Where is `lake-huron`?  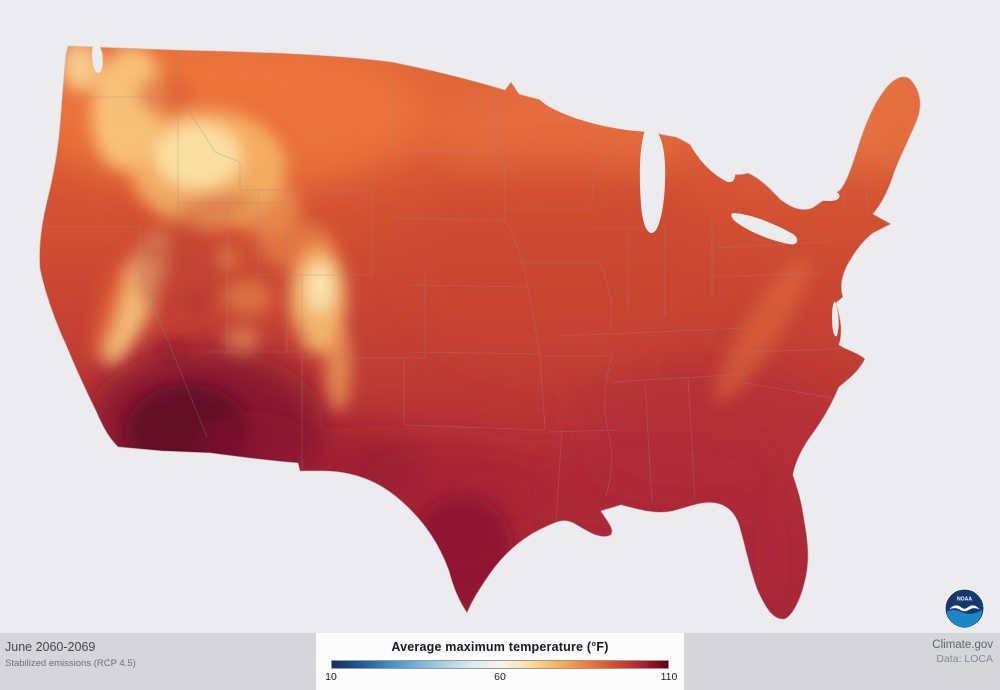 lake-huron is located at coordinates (711, 156).